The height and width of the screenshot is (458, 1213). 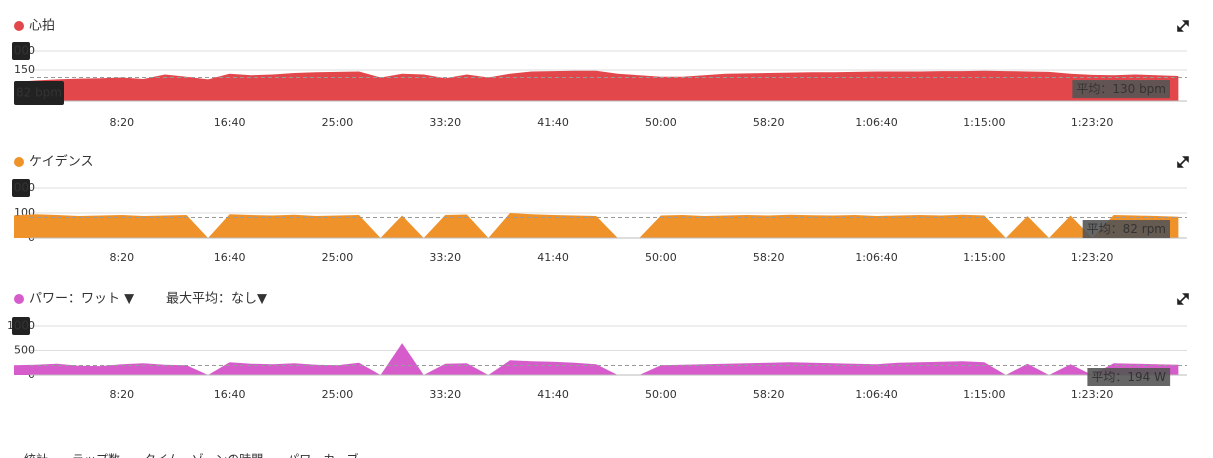 I want to click on hover-tooltip-text: 82 bpm, so click(x=39, y=93).